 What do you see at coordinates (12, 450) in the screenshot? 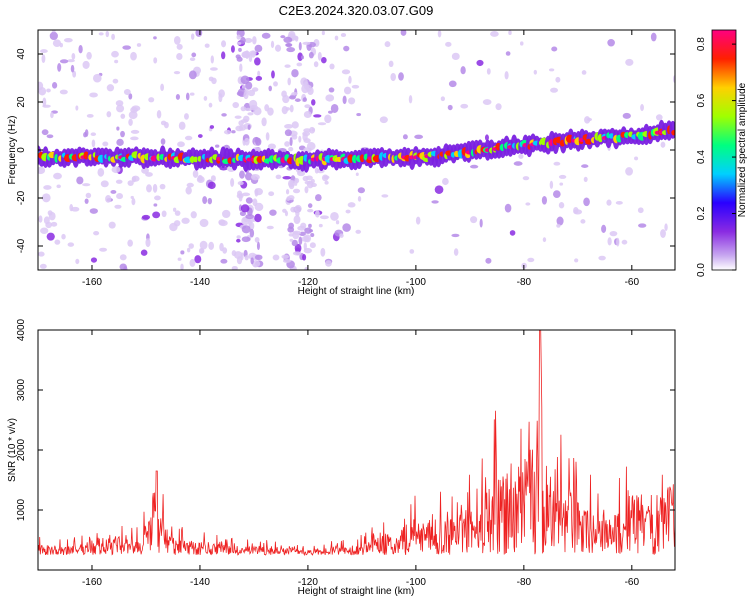
I see `bottom-y-axis-label: SNR (10 * v/v)` at bounding box center [12, 450].